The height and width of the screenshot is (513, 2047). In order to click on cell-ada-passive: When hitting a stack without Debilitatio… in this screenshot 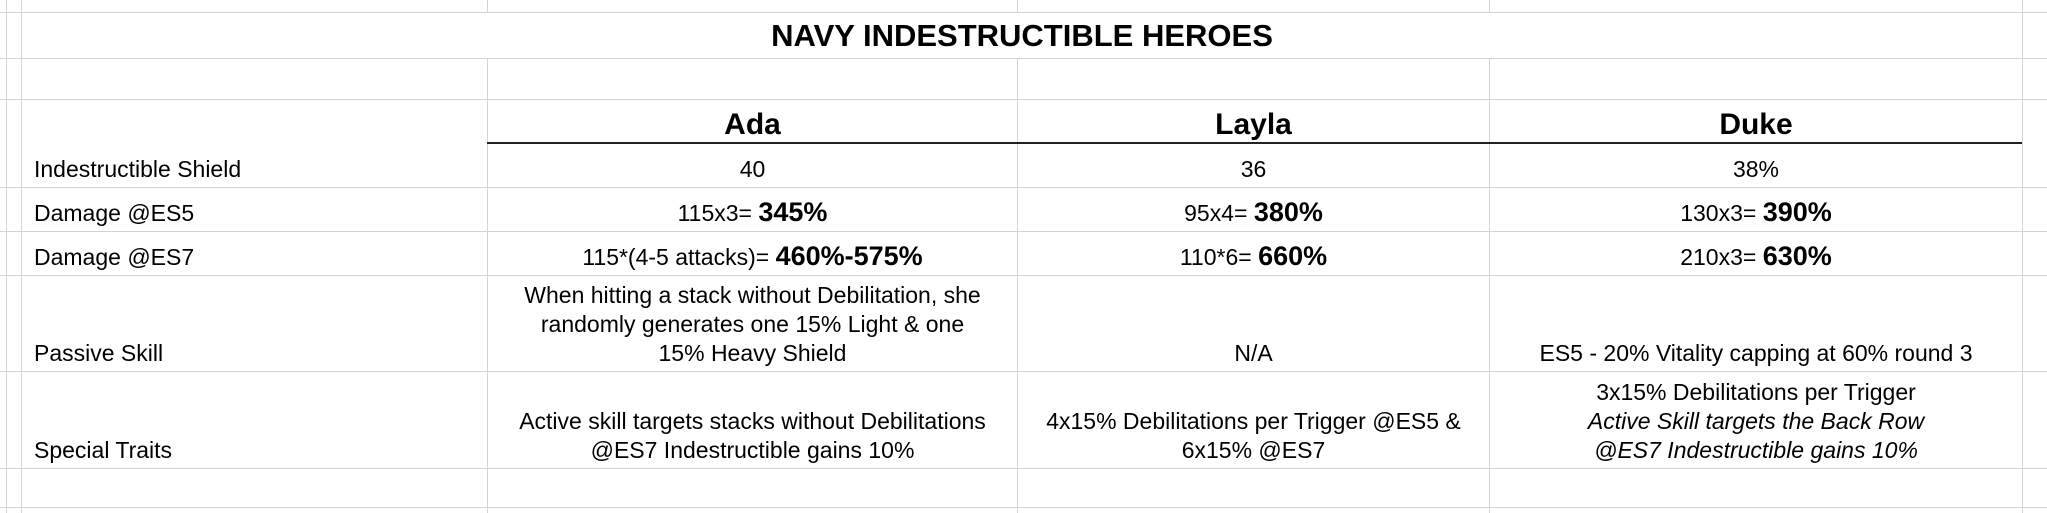, I will do `click(752, 323)`.